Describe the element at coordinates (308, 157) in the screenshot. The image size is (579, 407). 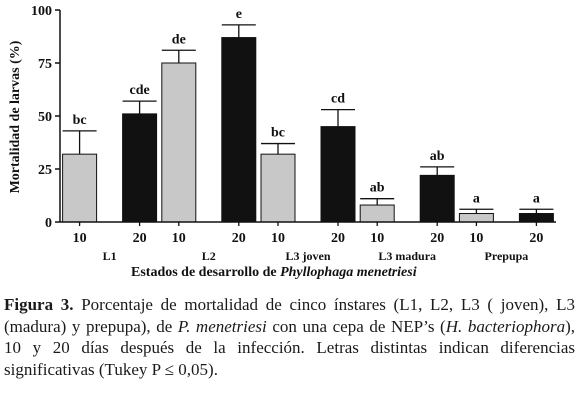
I see `bar-group: bc cd` at that location.